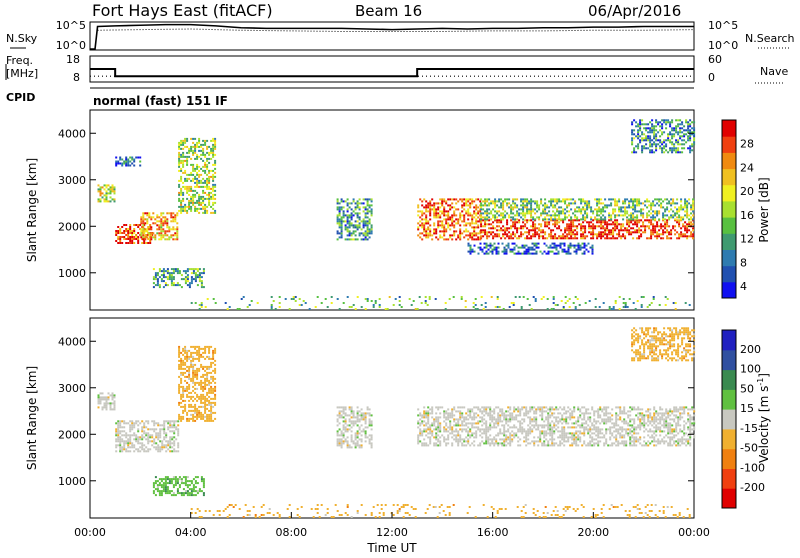 Image resolution: width=800 pixels, height=558 pixels. I want to click on xtick-label-4: 16:00, so click(493, 532).